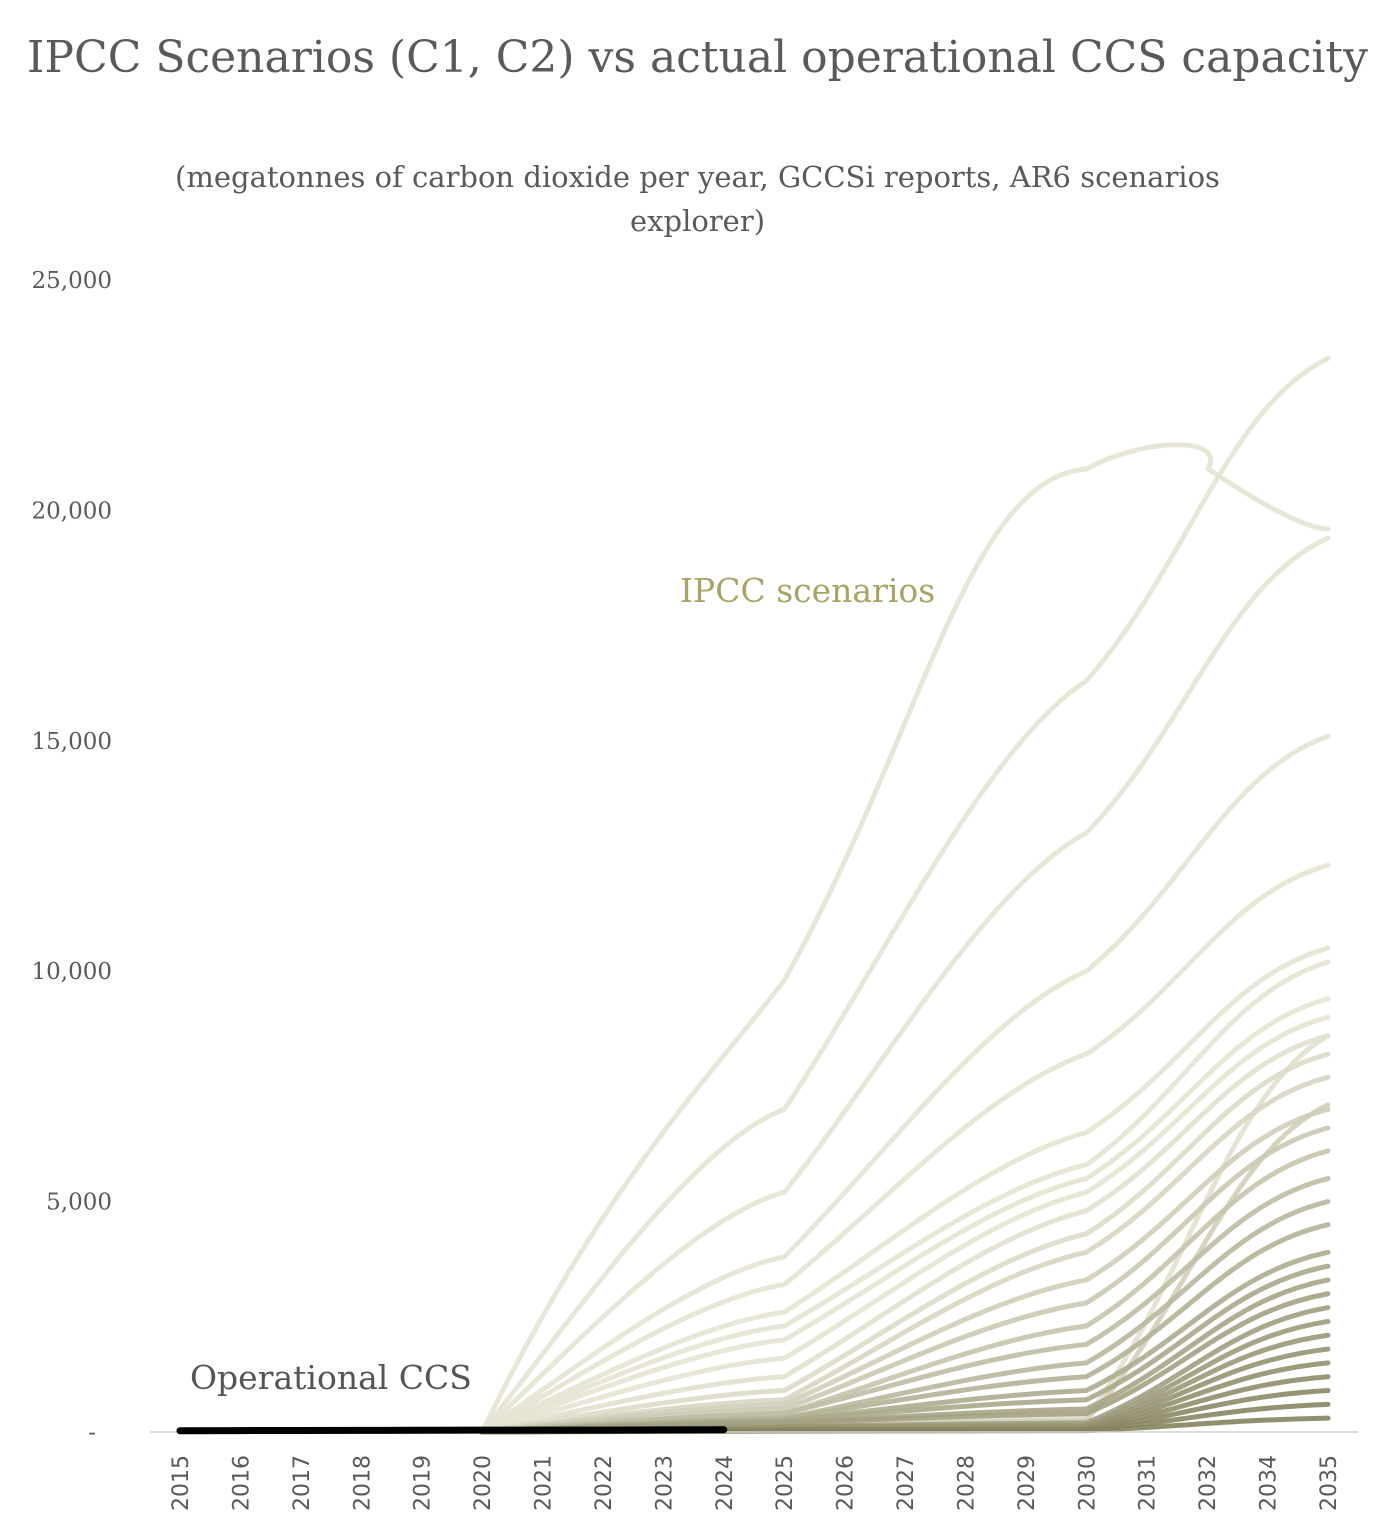 This screenshot has height=1536, width=1395. Describe the element at coordinates (331, 1377) in the screenshot. I see `operational-ccs-label: Operational CCS` at that location.